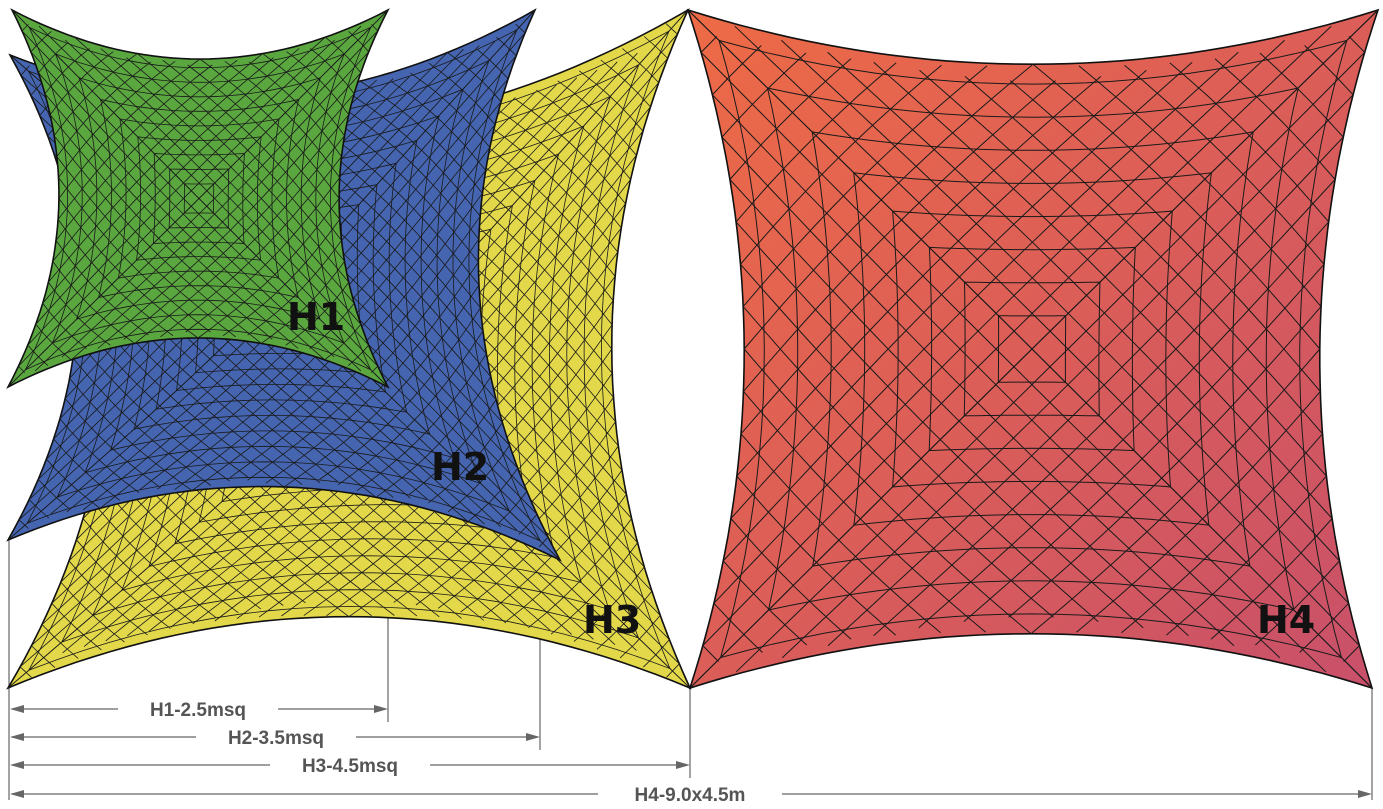 Image resolution: width=1383 pixels, height=809 pixels. I want to click on panel-h1, so click(198, 198).